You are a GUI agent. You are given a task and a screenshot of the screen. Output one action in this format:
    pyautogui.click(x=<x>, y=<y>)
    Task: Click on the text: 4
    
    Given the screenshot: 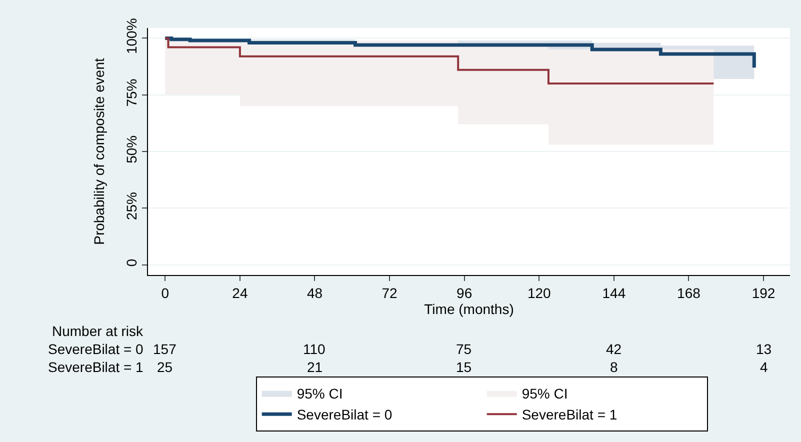 What is the action you would take?
    pyautogui.click(x=764, y=367)
    